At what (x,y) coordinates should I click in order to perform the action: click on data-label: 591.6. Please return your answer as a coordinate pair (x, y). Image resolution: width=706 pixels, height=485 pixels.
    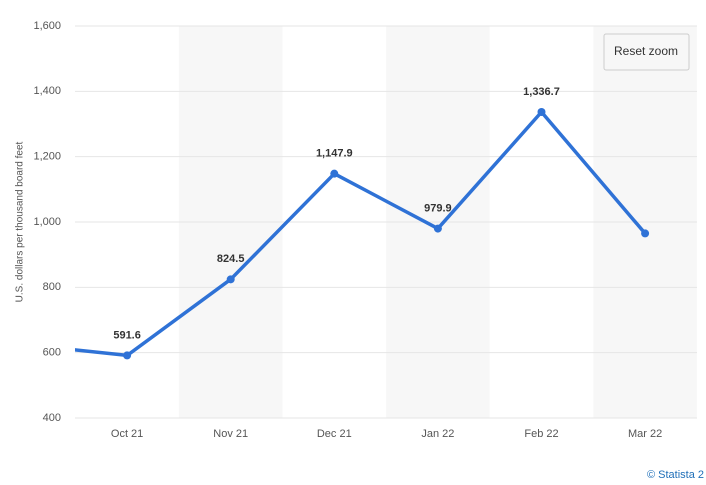
    Looking at the image, I should click on (127, 335).